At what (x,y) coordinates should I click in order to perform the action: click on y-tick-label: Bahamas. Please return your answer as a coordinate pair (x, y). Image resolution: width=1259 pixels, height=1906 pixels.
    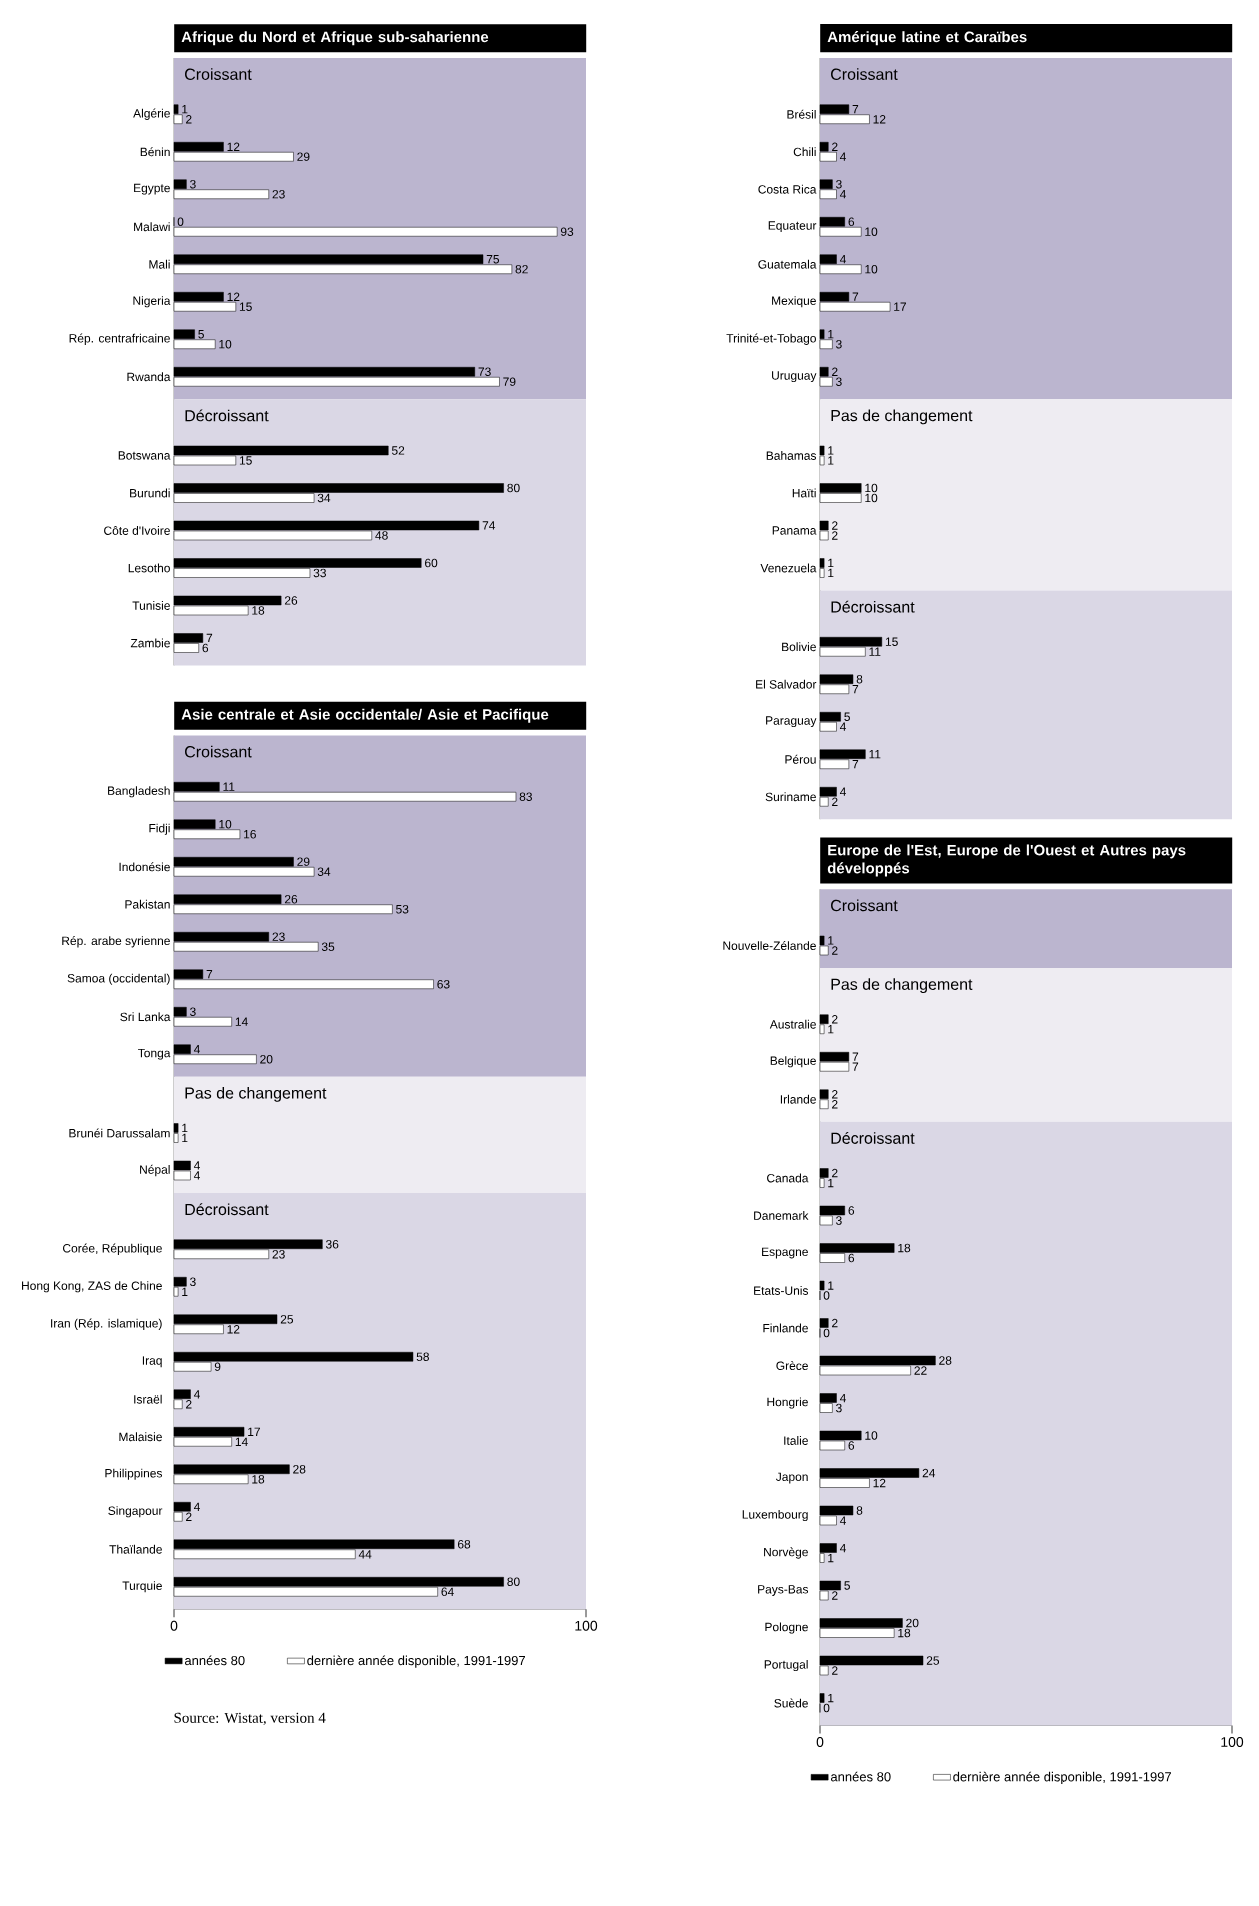
    Looking at the image, I should click on (791, 455).